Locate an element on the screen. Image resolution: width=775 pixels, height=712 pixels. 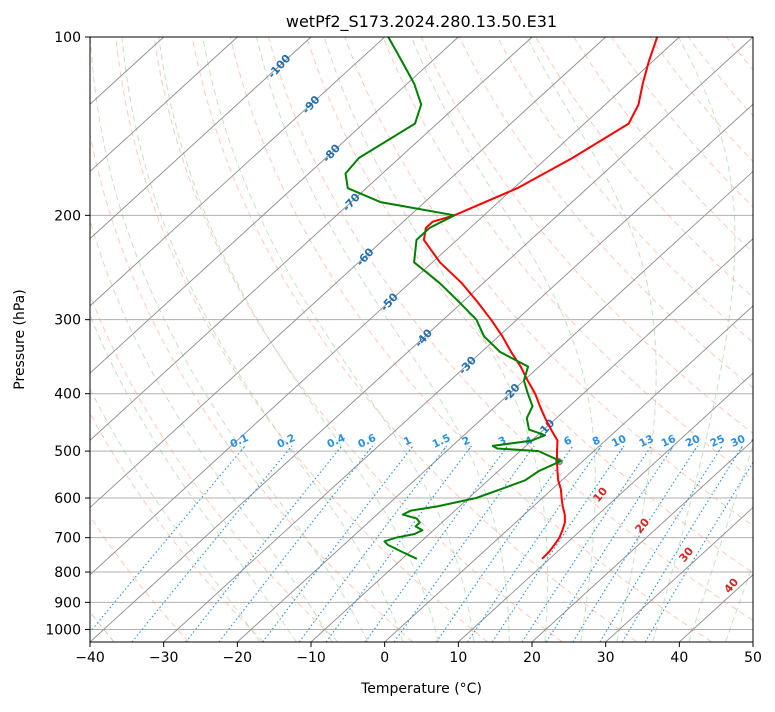
x-tick-label: −20 is located at coordinates (238, 658).